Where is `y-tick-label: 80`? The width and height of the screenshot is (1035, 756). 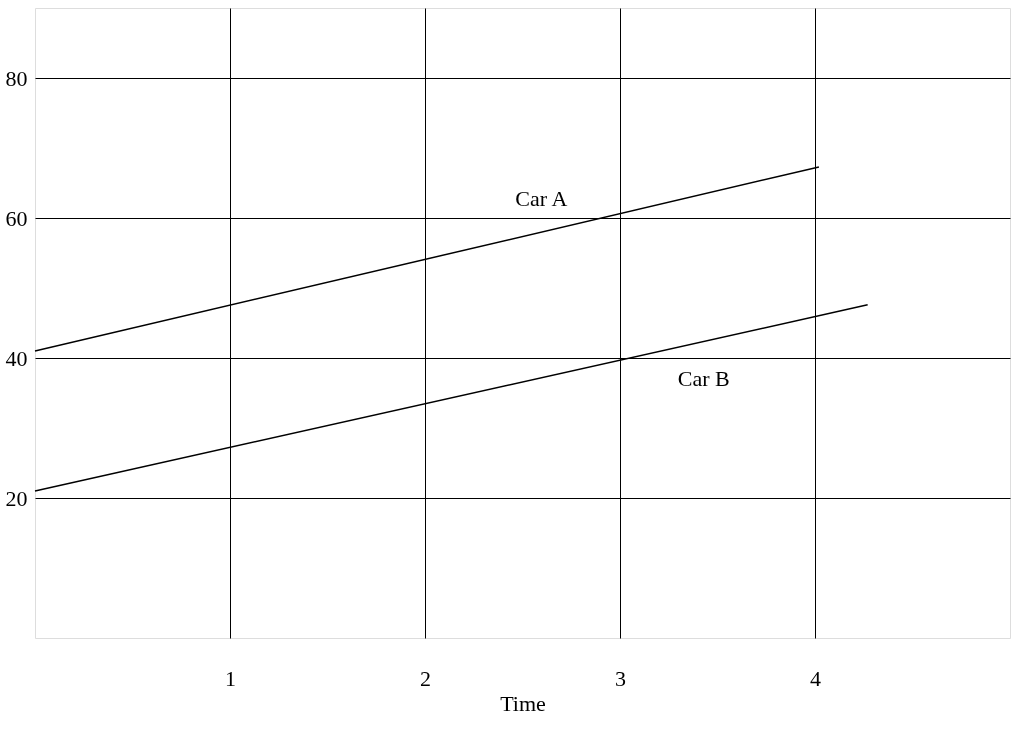
y-tick-label: 80 is located at coordinates (16, 78).